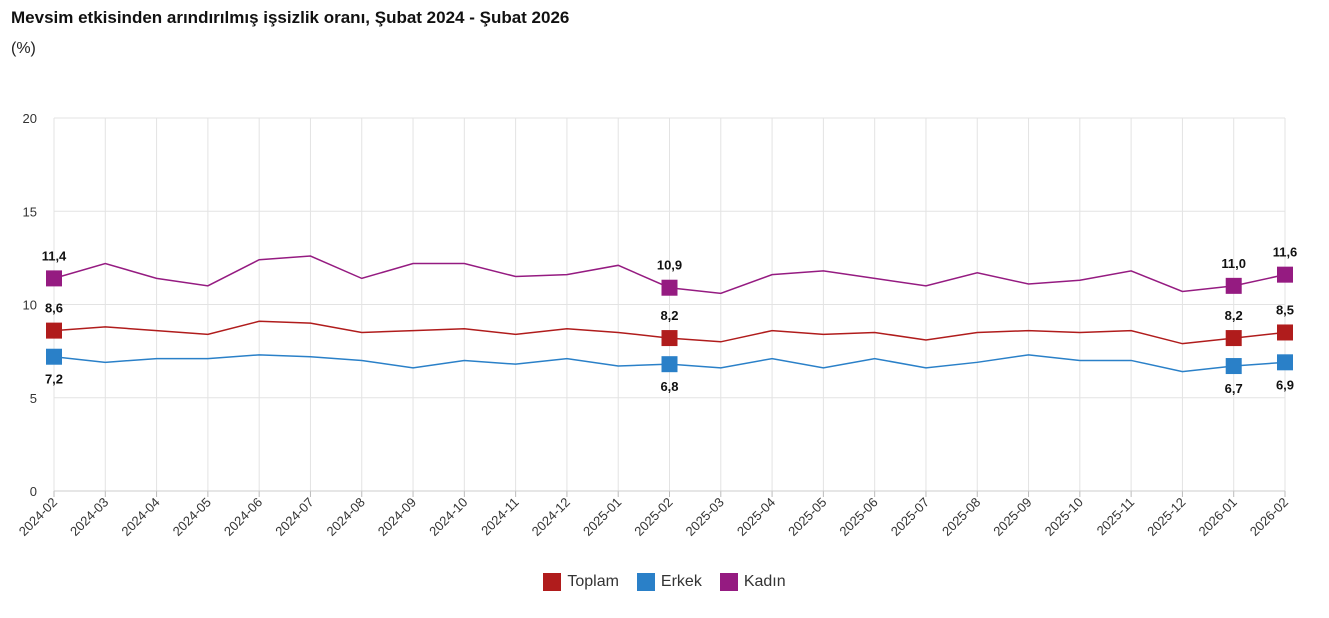  What do you see at coordinates (807, 517) in the screenshot?
I see `x-tick-label: 2025-05` at bounding box center [807, 517].